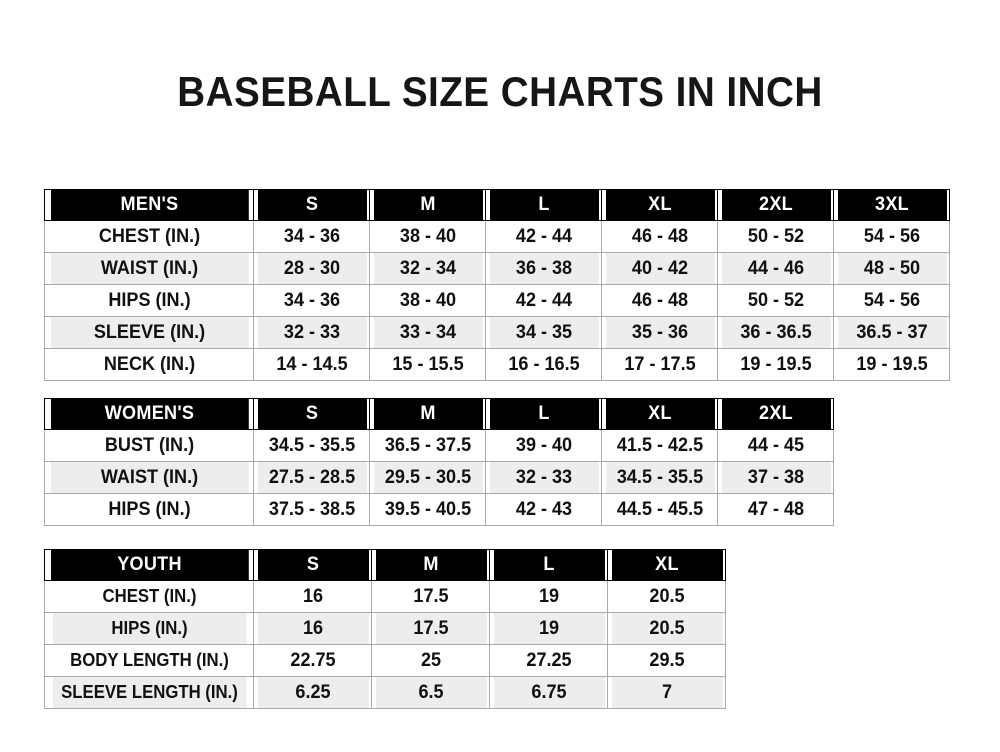 This screenshot has width=1000, height=752. I want to click on womens-measurement-label: HIPS (IN.), so click(149, 509).